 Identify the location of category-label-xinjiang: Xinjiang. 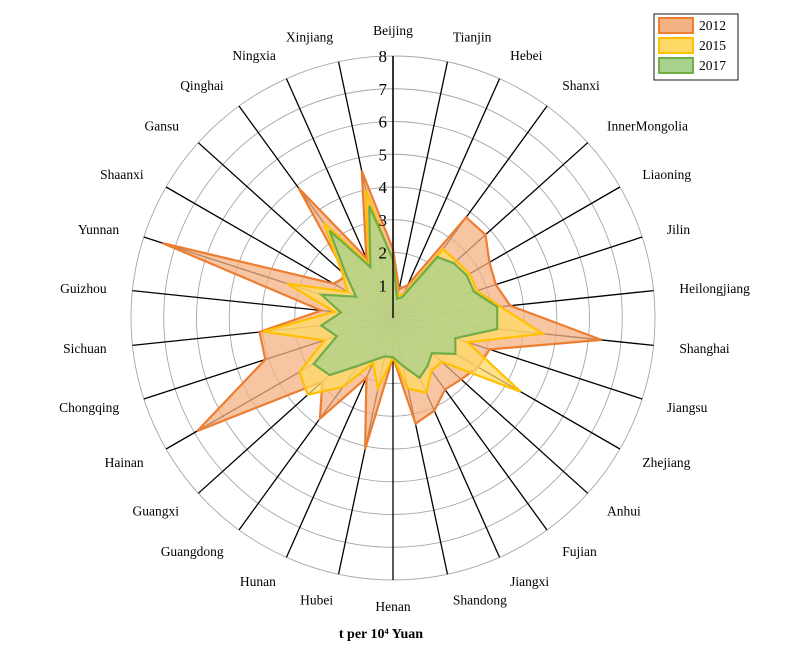
(309, 36).